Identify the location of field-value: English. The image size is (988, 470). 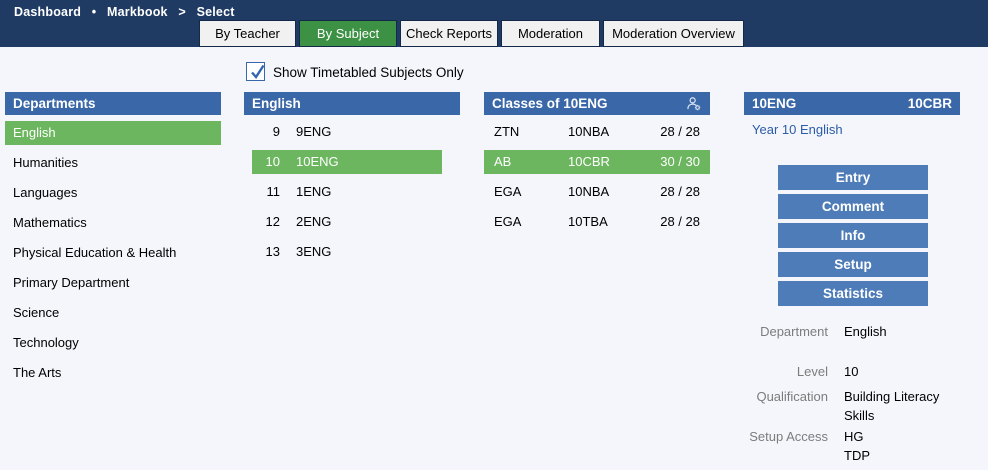
(865, 331).